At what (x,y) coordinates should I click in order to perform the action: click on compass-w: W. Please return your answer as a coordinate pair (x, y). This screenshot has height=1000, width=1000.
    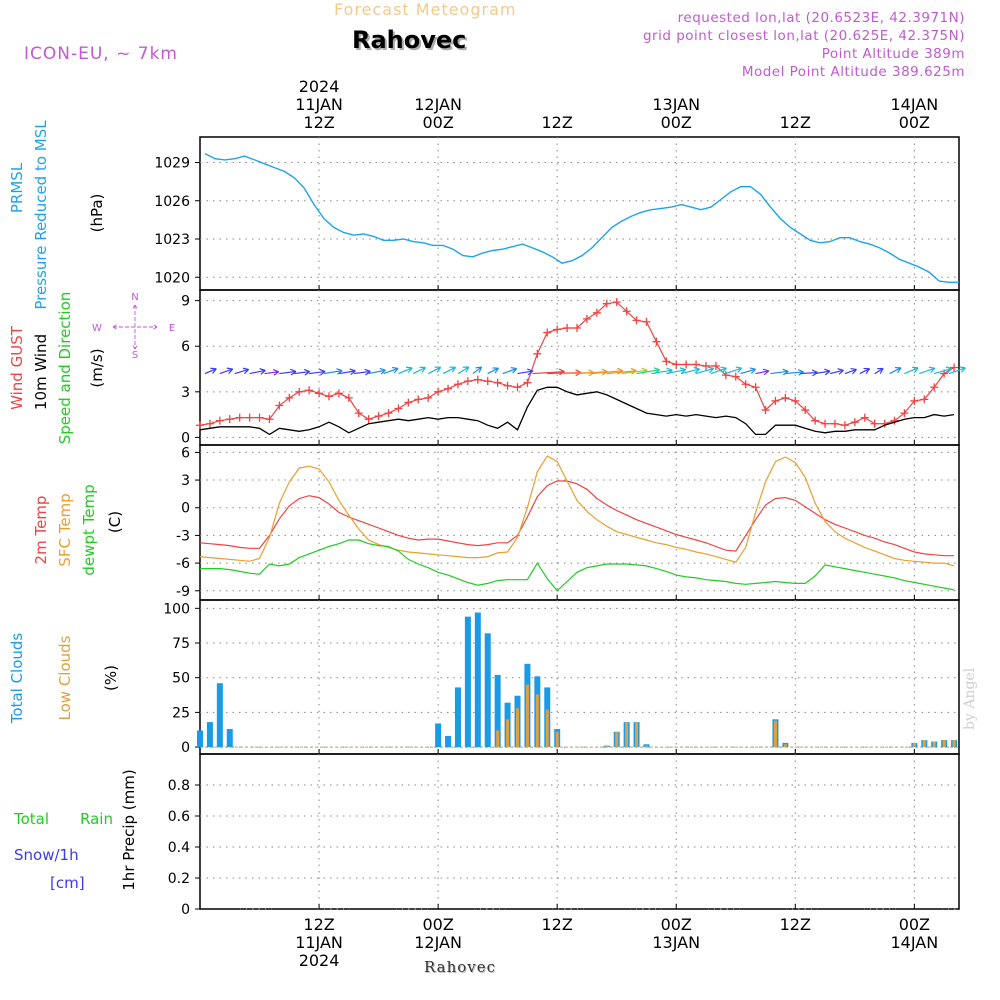
    Looking at the image, I should click on (97, 328).